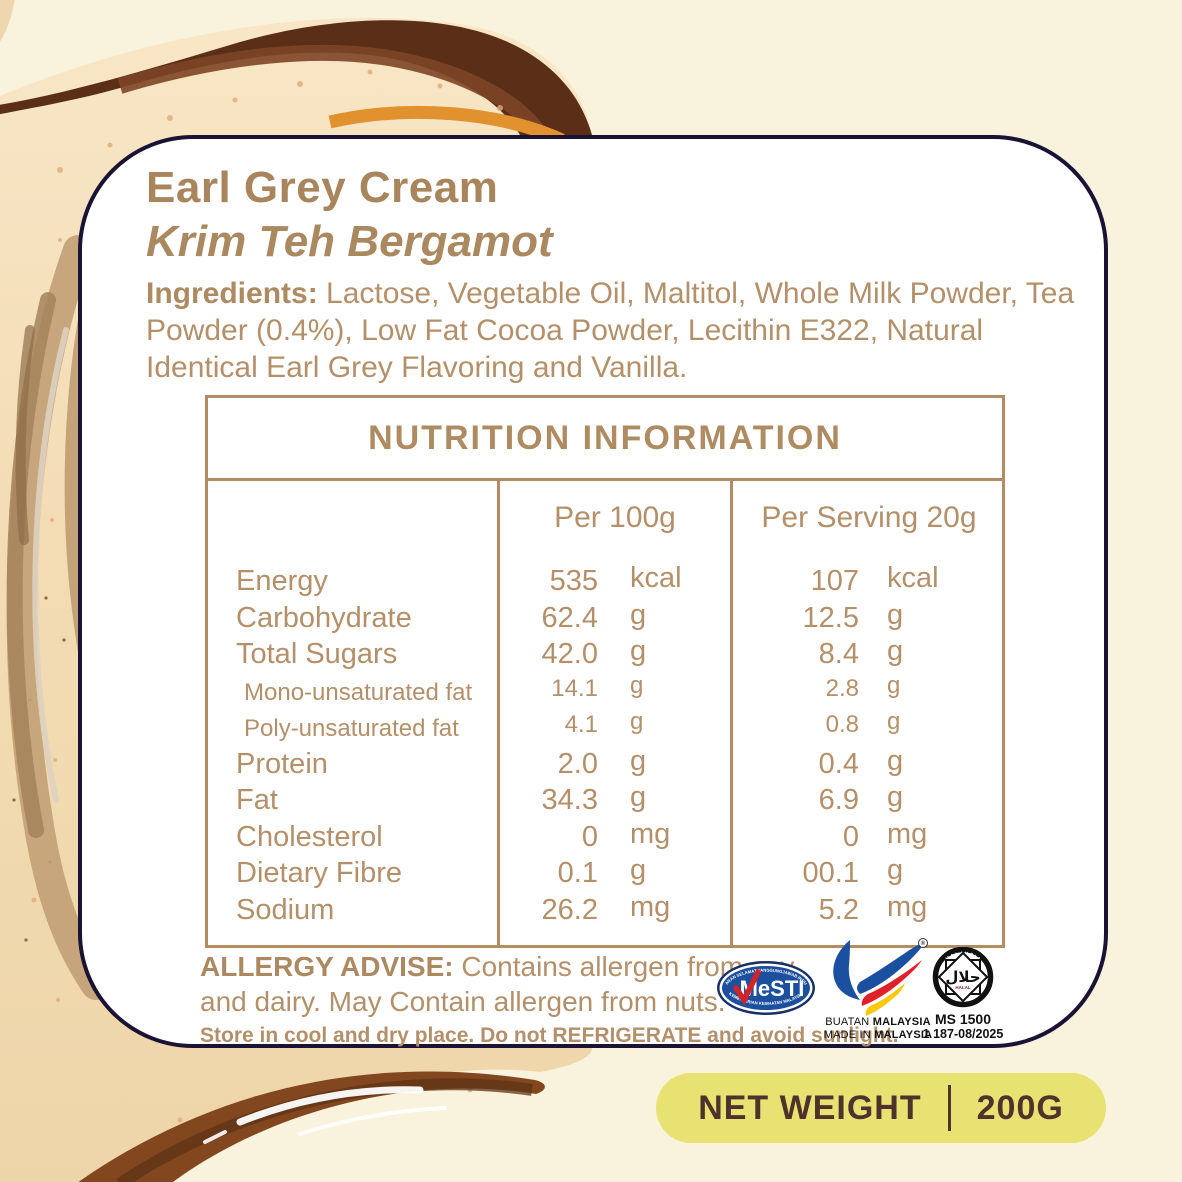 This screenshot has width=1182, height=1182. Describe the element at coordinates (962, 987) in the screenshot. I see `halal-word: HALAL` at that location.